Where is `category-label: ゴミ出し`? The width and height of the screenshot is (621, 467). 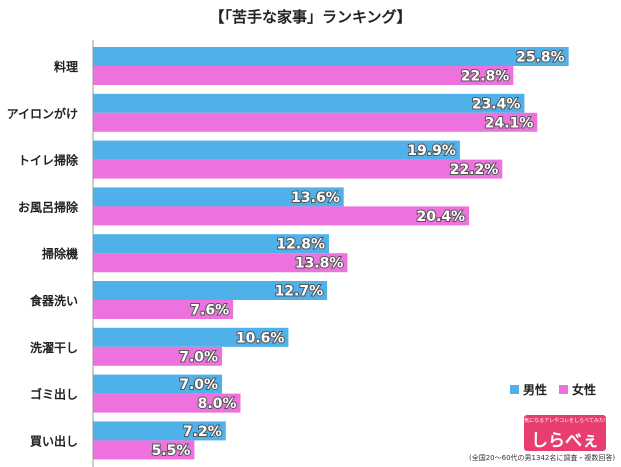
category-label: ゴミ出し is located at coordinates (54, 394).